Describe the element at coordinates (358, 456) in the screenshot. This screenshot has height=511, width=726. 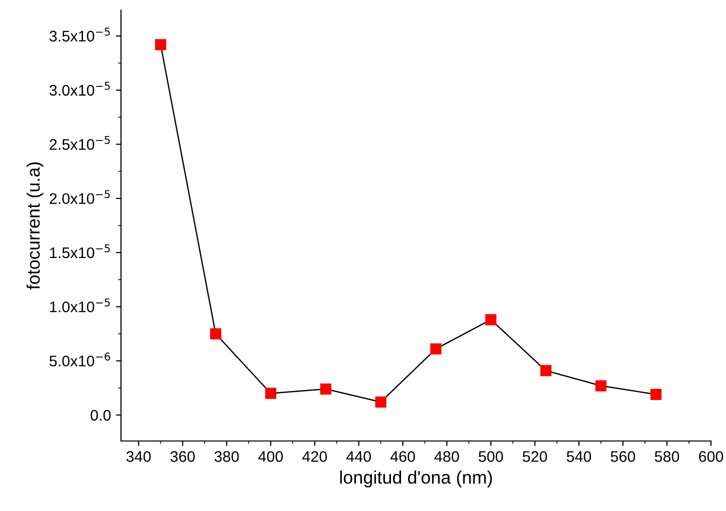
I see `x-tick-label: 440` at that location.